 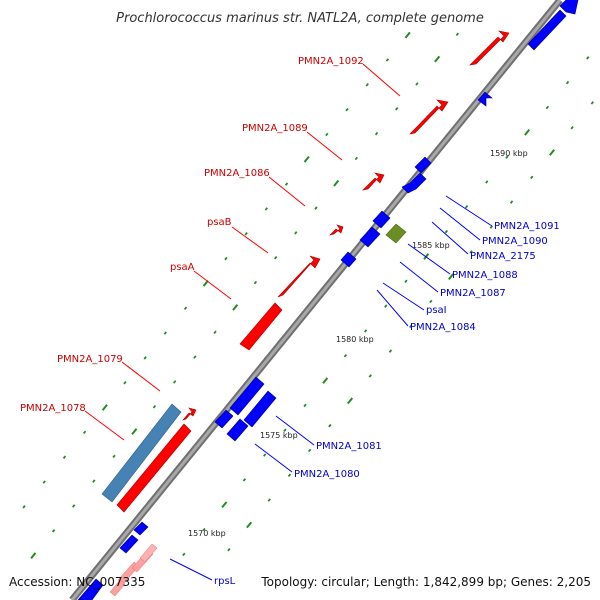 I want to click on feature-bottom-reverse, so click(x=90, y=589).